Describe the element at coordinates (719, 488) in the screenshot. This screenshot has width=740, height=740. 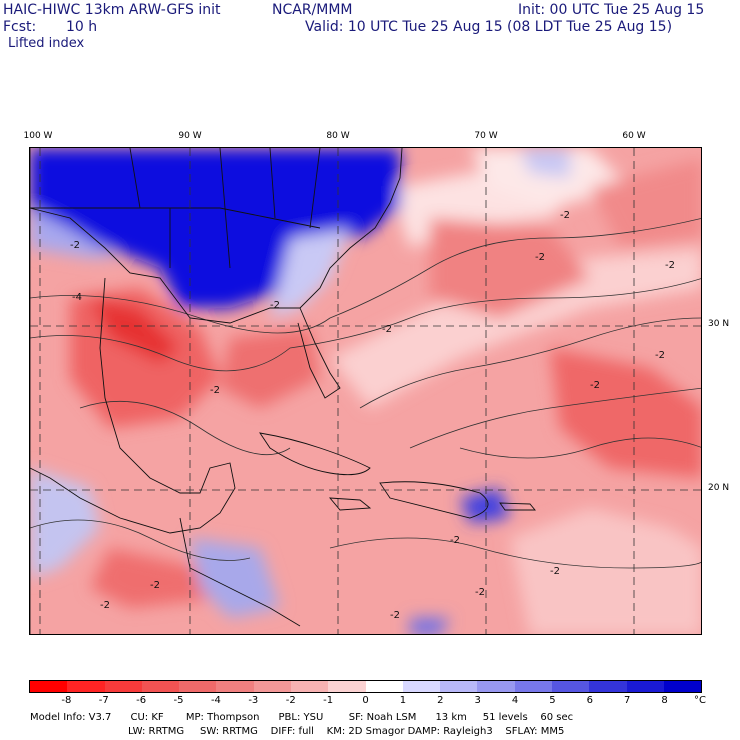
I see `lat-label: 20 N` at that location.